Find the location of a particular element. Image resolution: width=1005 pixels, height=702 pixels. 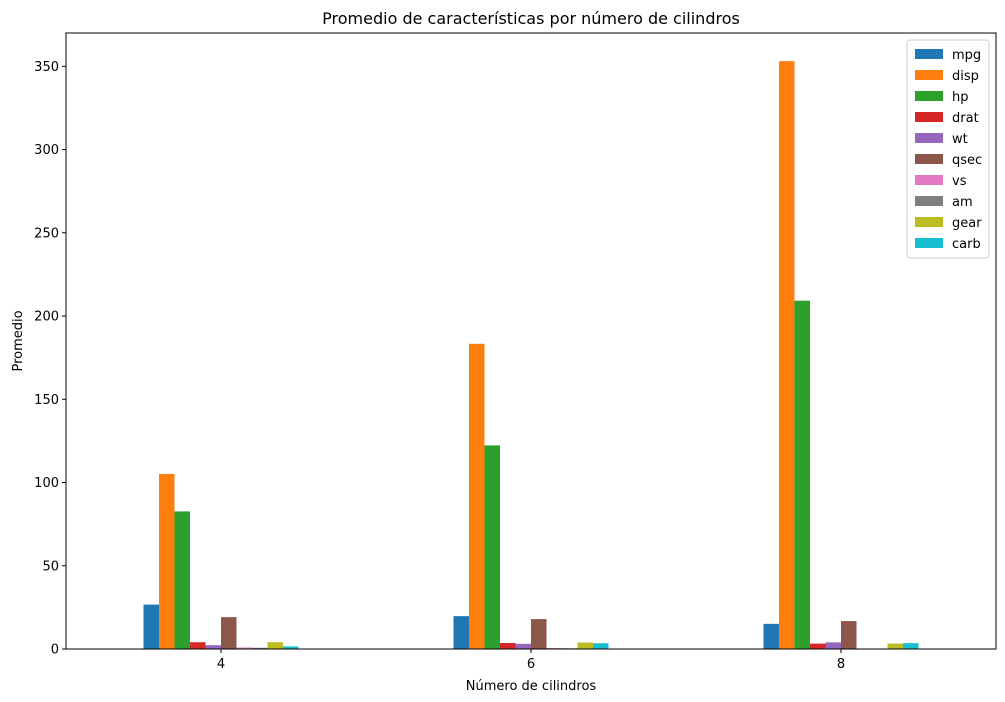

legend-label-gear: gear is located at coordinates (967, 223).